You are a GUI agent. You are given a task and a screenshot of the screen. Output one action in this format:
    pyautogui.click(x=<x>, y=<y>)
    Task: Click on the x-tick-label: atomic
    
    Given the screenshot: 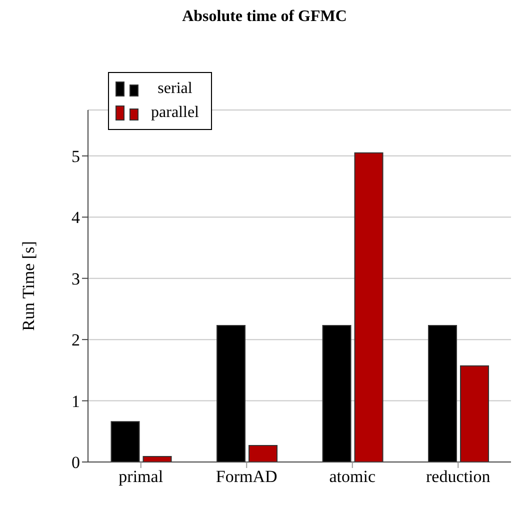 What is the action you would take?
    pyautogui.click(x=352, y=476)
    